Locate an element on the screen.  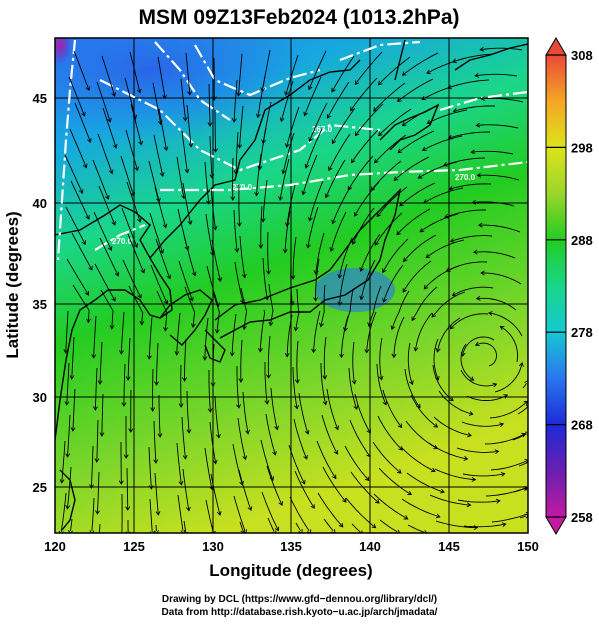
contour-label: 270.0 is located at coordinates (465, 177).